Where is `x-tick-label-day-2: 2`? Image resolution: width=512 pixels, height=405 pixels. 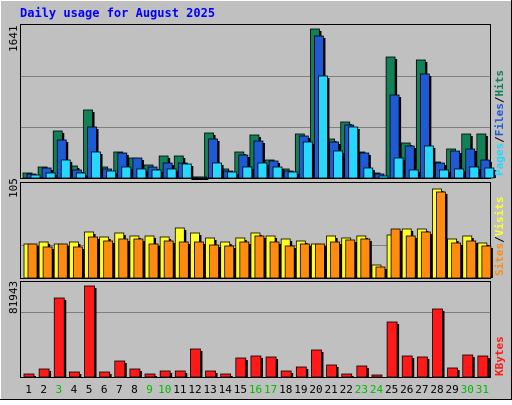
x-tick-label-day-2: 2 is located at coordinates (43, 389).